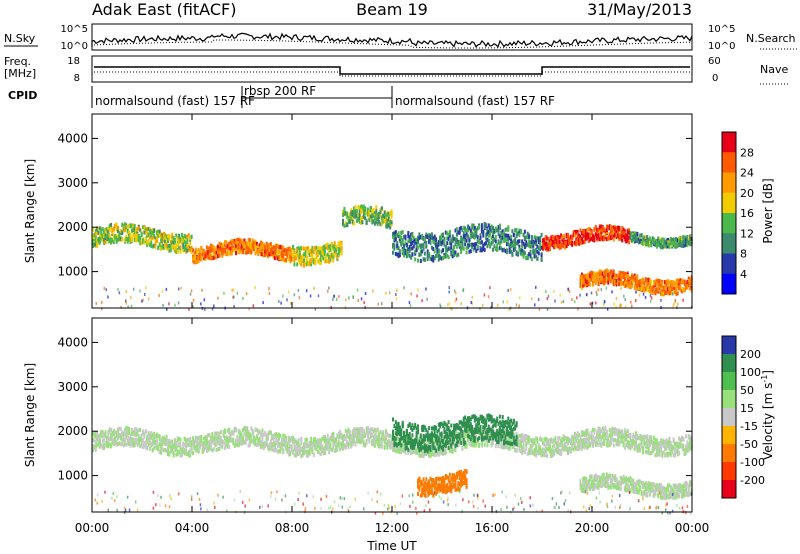 The width and height of the screenshot is (800, 554). Describe the element at coordinates (729, 223) in the screenshot. I see `colorbar-swatch` at that location.